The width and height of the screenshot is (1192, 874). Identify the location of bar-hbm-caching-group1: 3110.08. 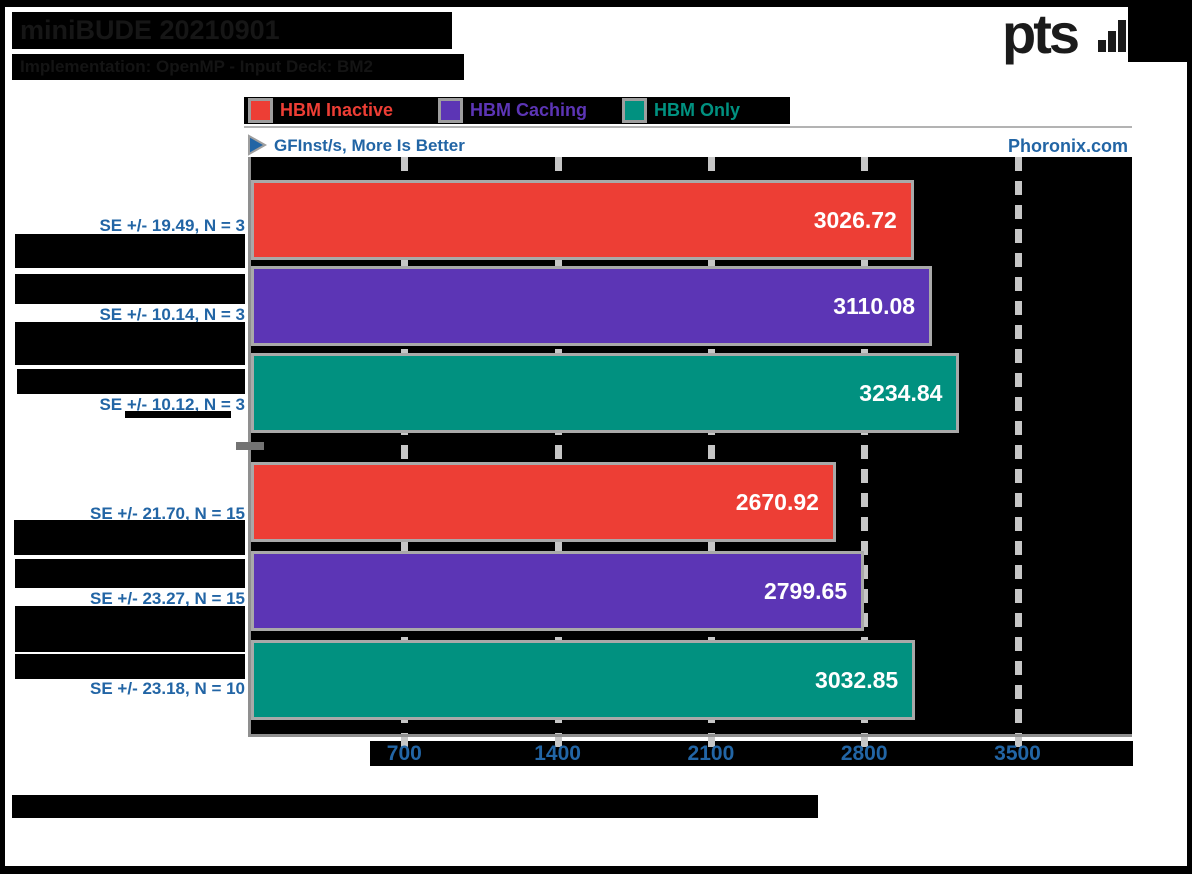
(592, 306).